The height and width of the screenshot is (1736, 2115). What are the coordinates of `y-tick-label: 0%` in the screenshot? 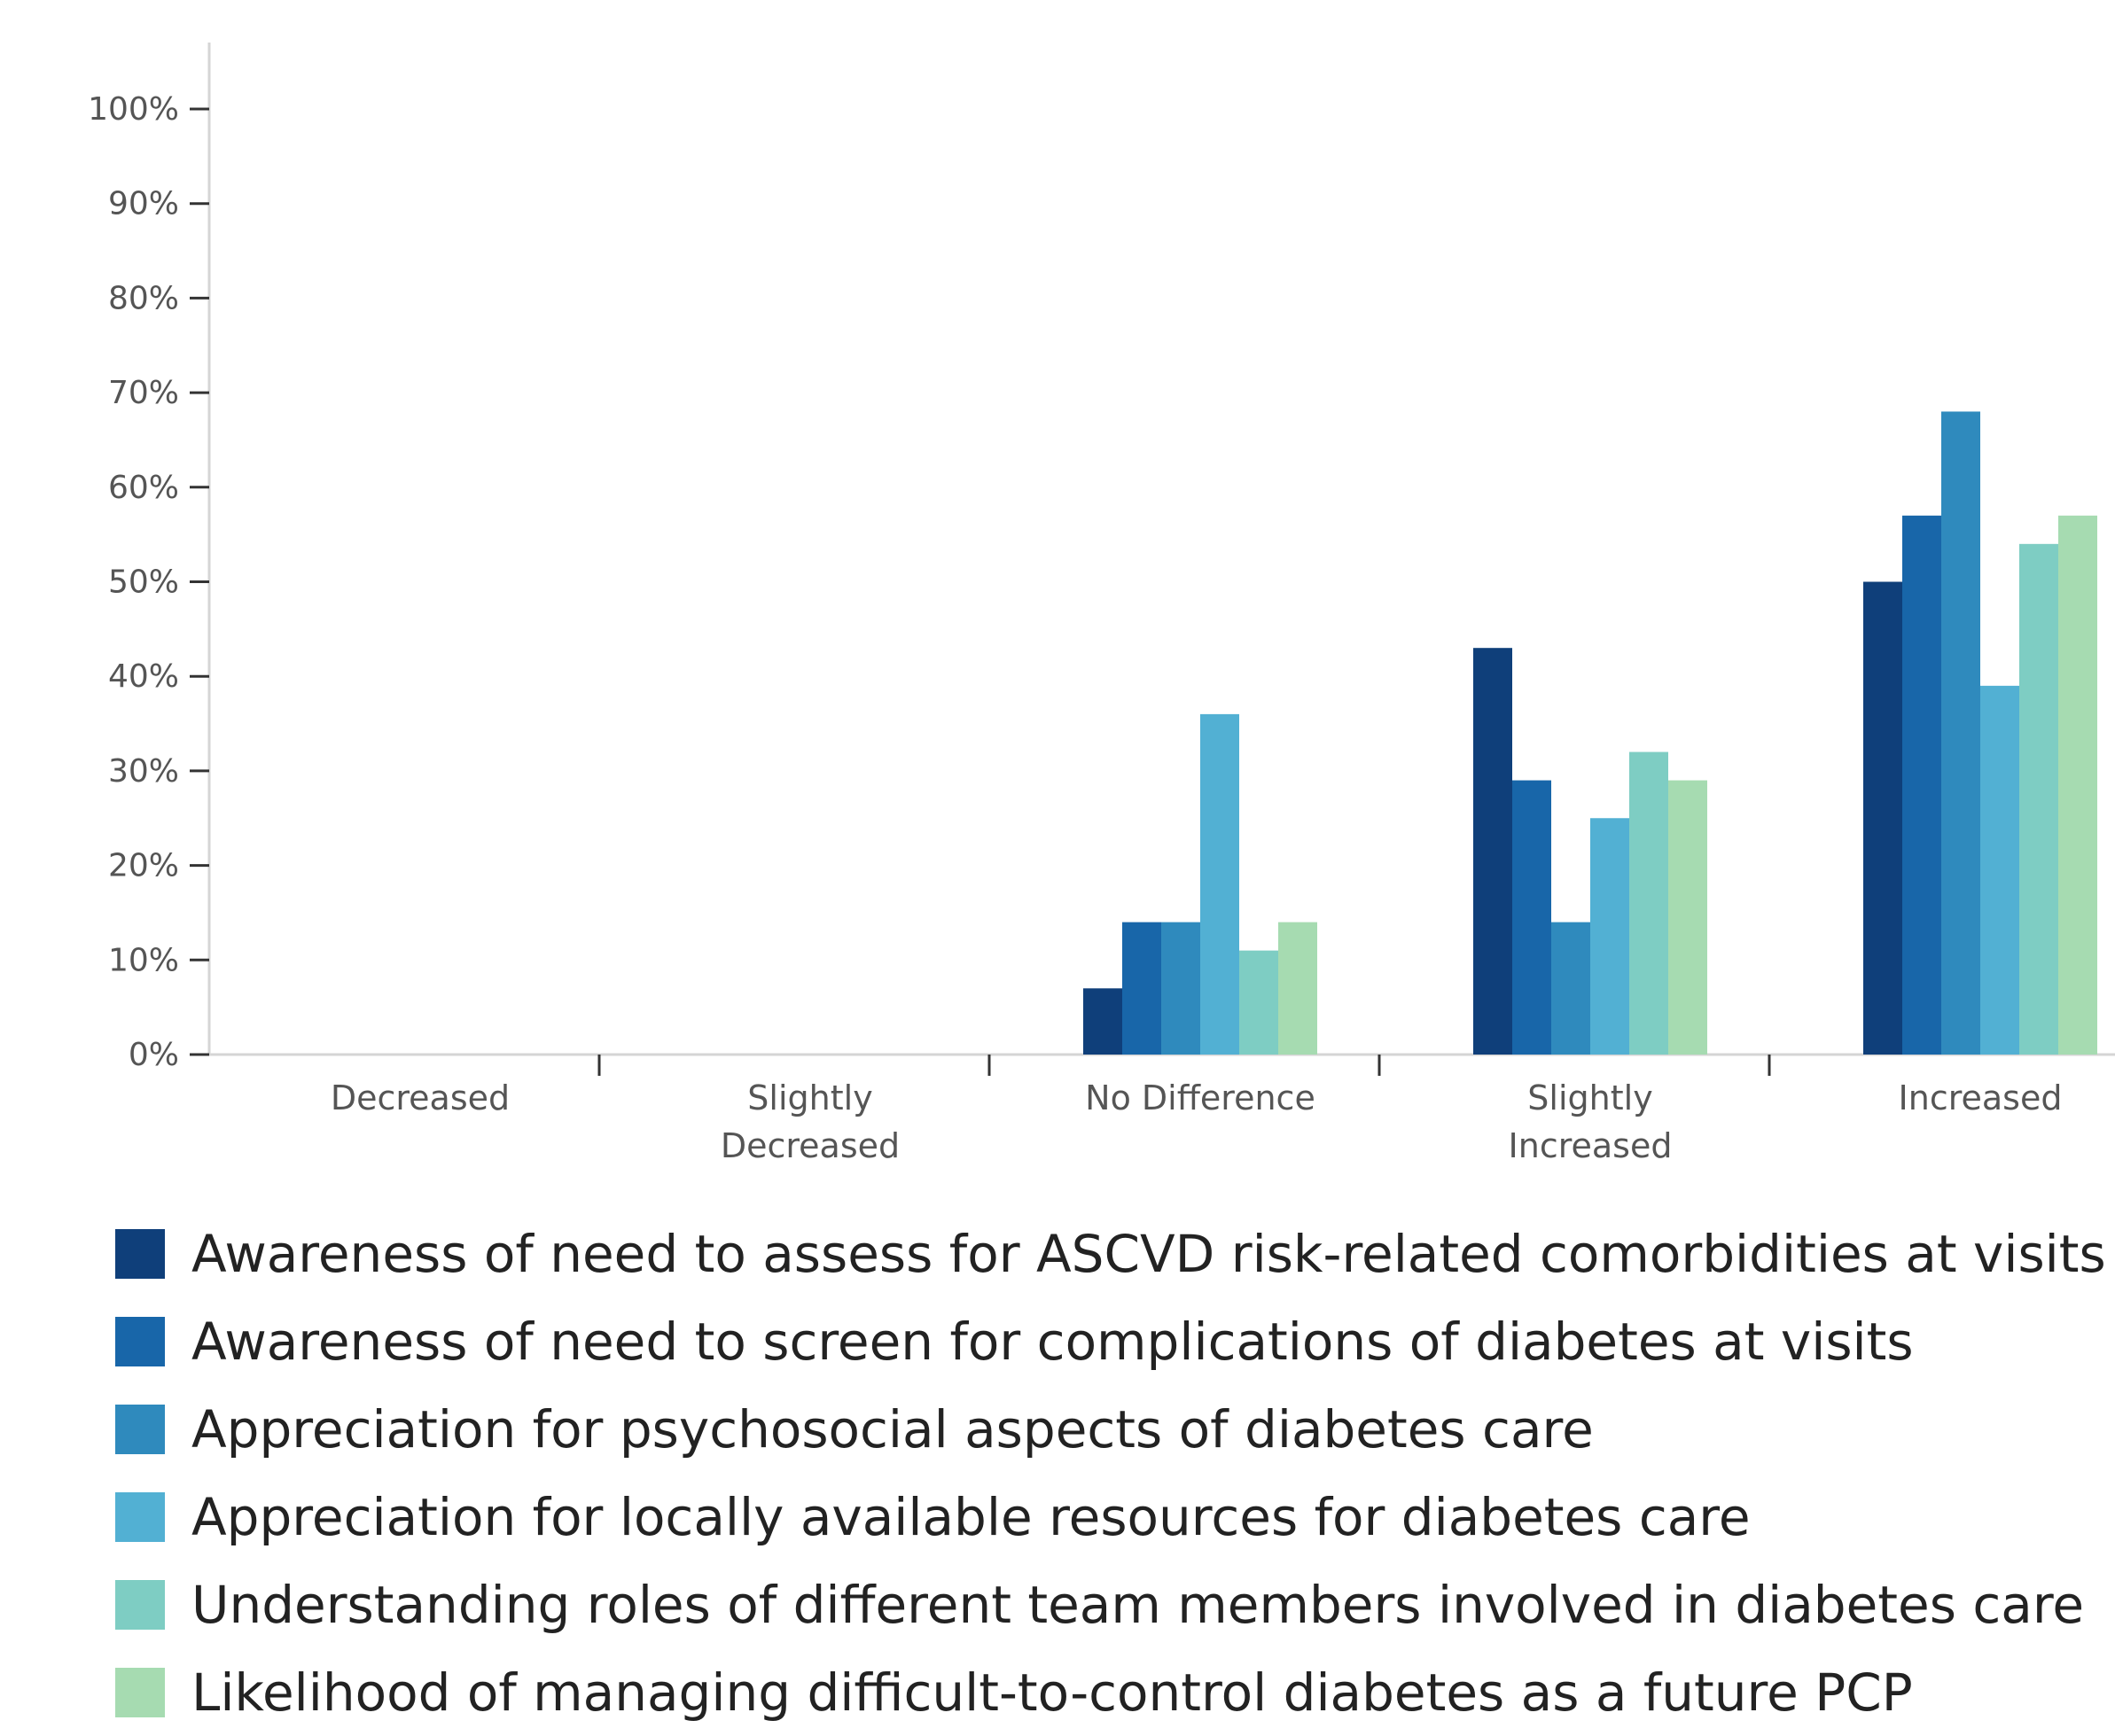 It's located at (154, 1055).